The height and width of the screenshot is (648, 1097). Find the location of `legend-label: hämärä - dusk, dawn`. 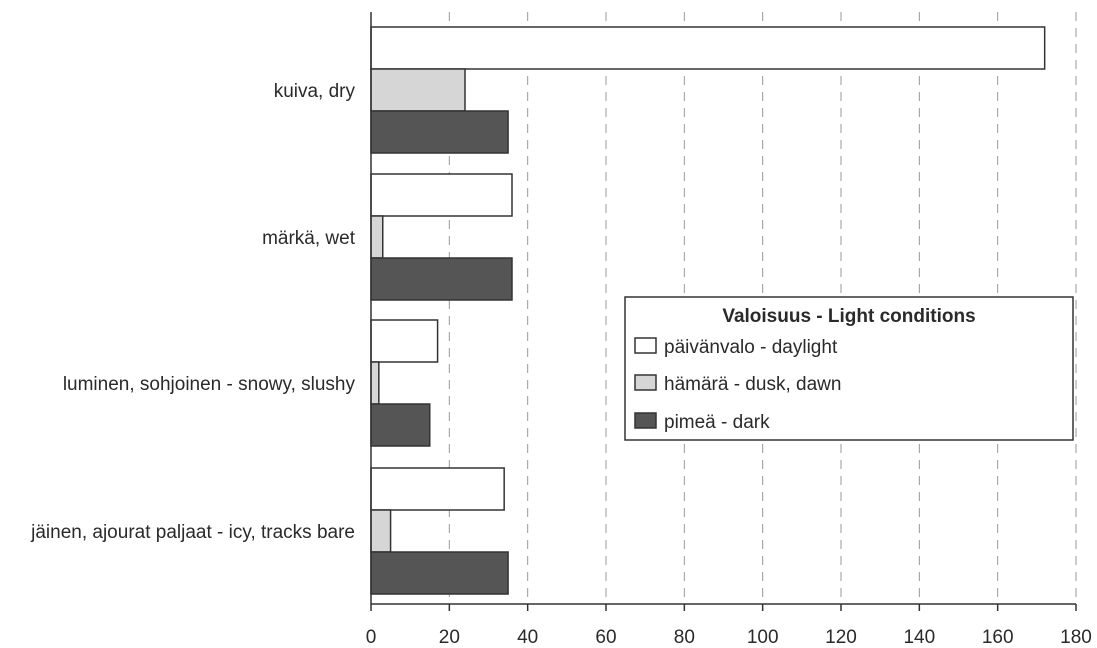

legend-label: hämärä - dusk, dawn is located at coordinates (752, 384).